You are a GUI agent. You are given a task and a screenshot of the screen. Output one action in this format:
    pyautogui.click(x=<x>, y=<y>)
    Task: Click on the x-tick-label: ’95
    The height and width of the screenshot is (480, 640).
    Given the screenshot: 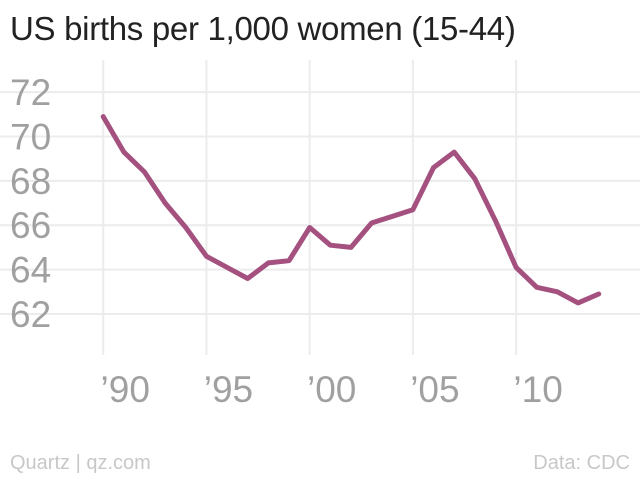 What is the action you would take?
    pyautogui.click(x=228, y=389)
    